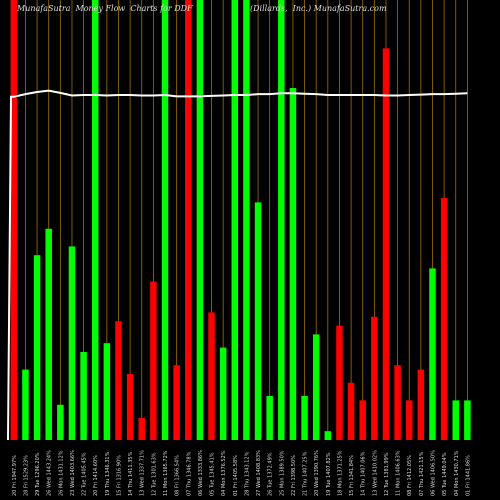 Image resolution: width=500 pixels, height=500 pixels. I want to click on chart-title: MunafaSutra Money Flow Charts for DDF, so click(105, 8).